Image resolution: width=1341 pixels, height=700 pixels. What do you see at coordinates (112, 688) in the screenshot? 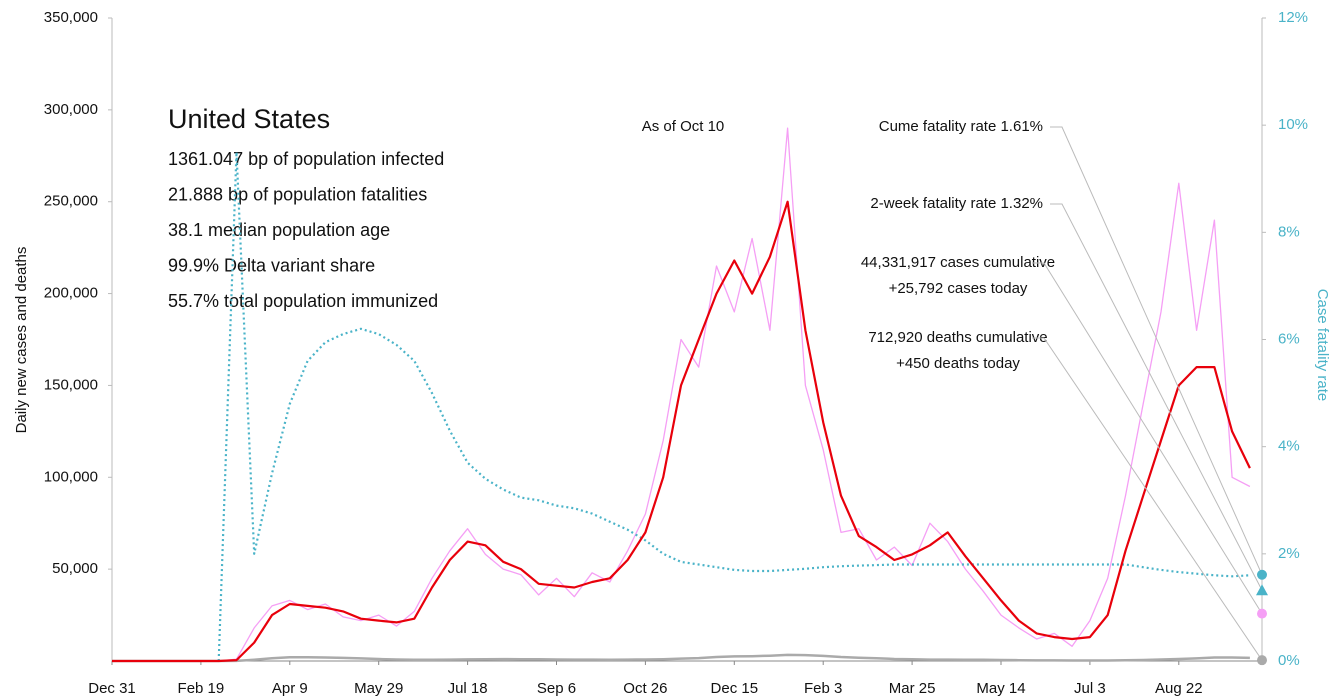
I see `x-tick-label: Dec 31` at bounding box center [112, 688].